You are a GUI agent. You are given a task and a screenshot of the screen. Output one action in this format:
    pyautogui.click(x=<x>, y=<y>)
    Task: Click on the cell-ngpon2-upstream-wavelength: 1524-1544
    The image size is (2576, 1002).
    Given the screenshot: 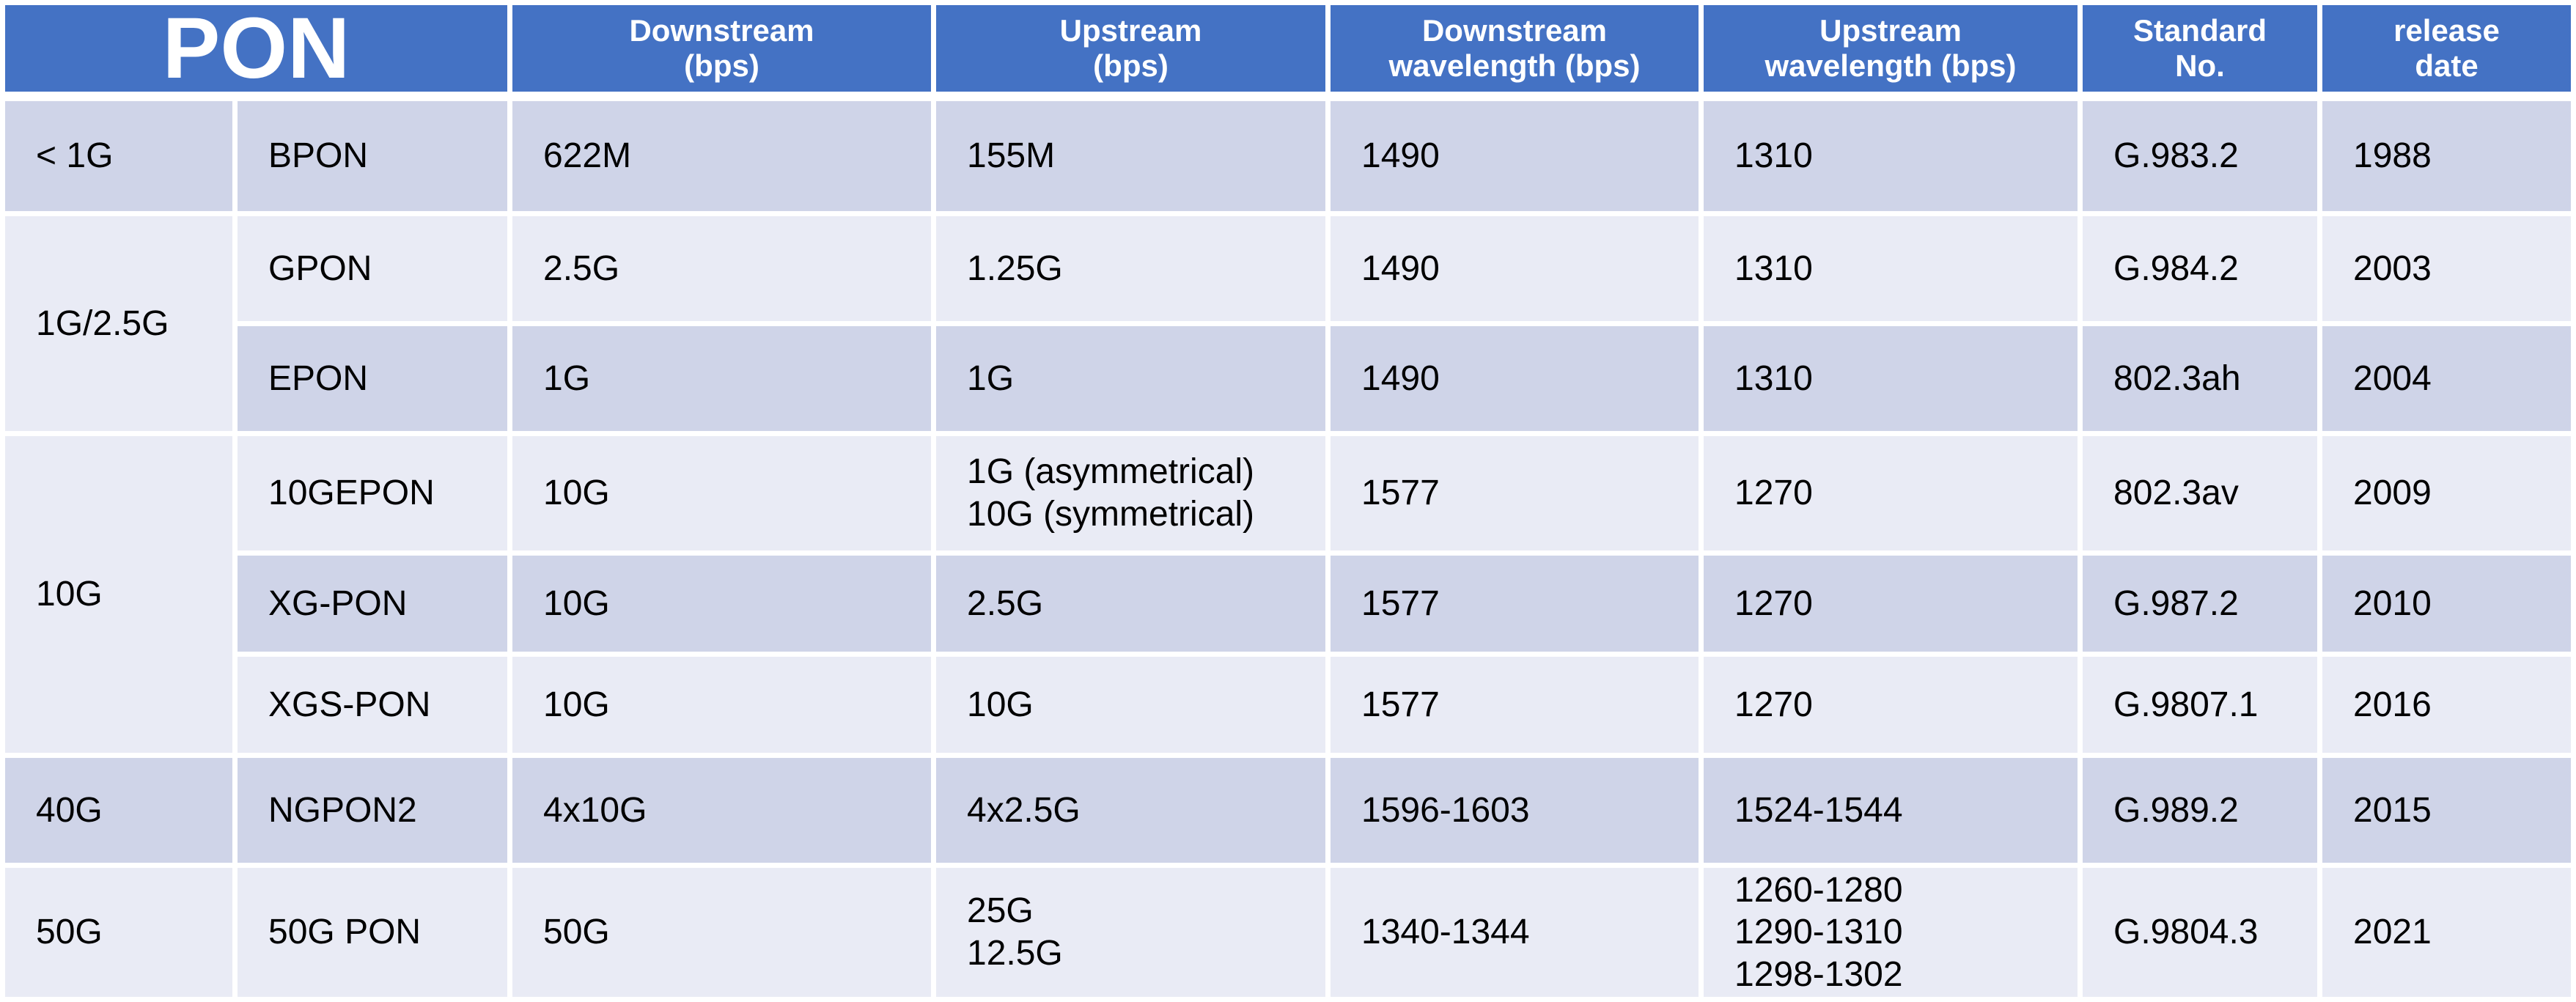 What is the action you would take?
    pyautogui.click(x=1891, y=811)
    